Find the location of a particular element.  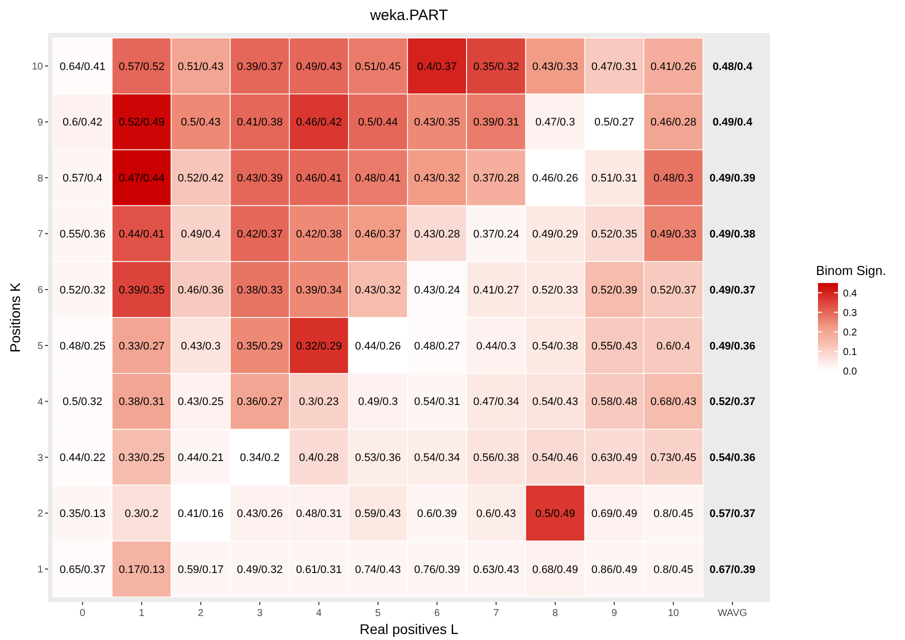

data-label: 0.73/0.45 is located at coordinates (673, 458).